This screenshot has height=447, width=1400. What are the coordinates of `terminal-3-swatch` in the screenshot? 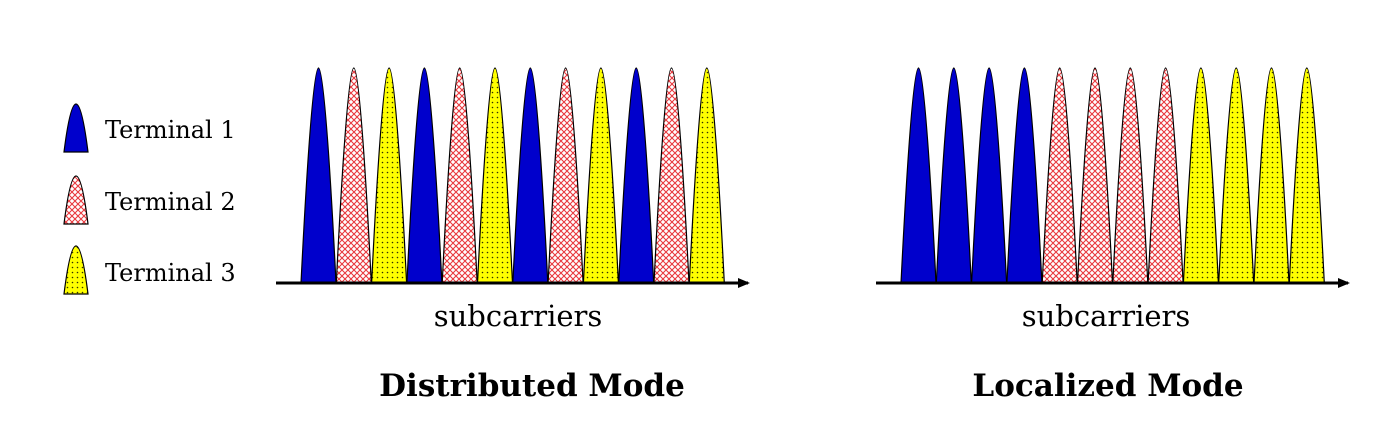 It's located at (76, 270).